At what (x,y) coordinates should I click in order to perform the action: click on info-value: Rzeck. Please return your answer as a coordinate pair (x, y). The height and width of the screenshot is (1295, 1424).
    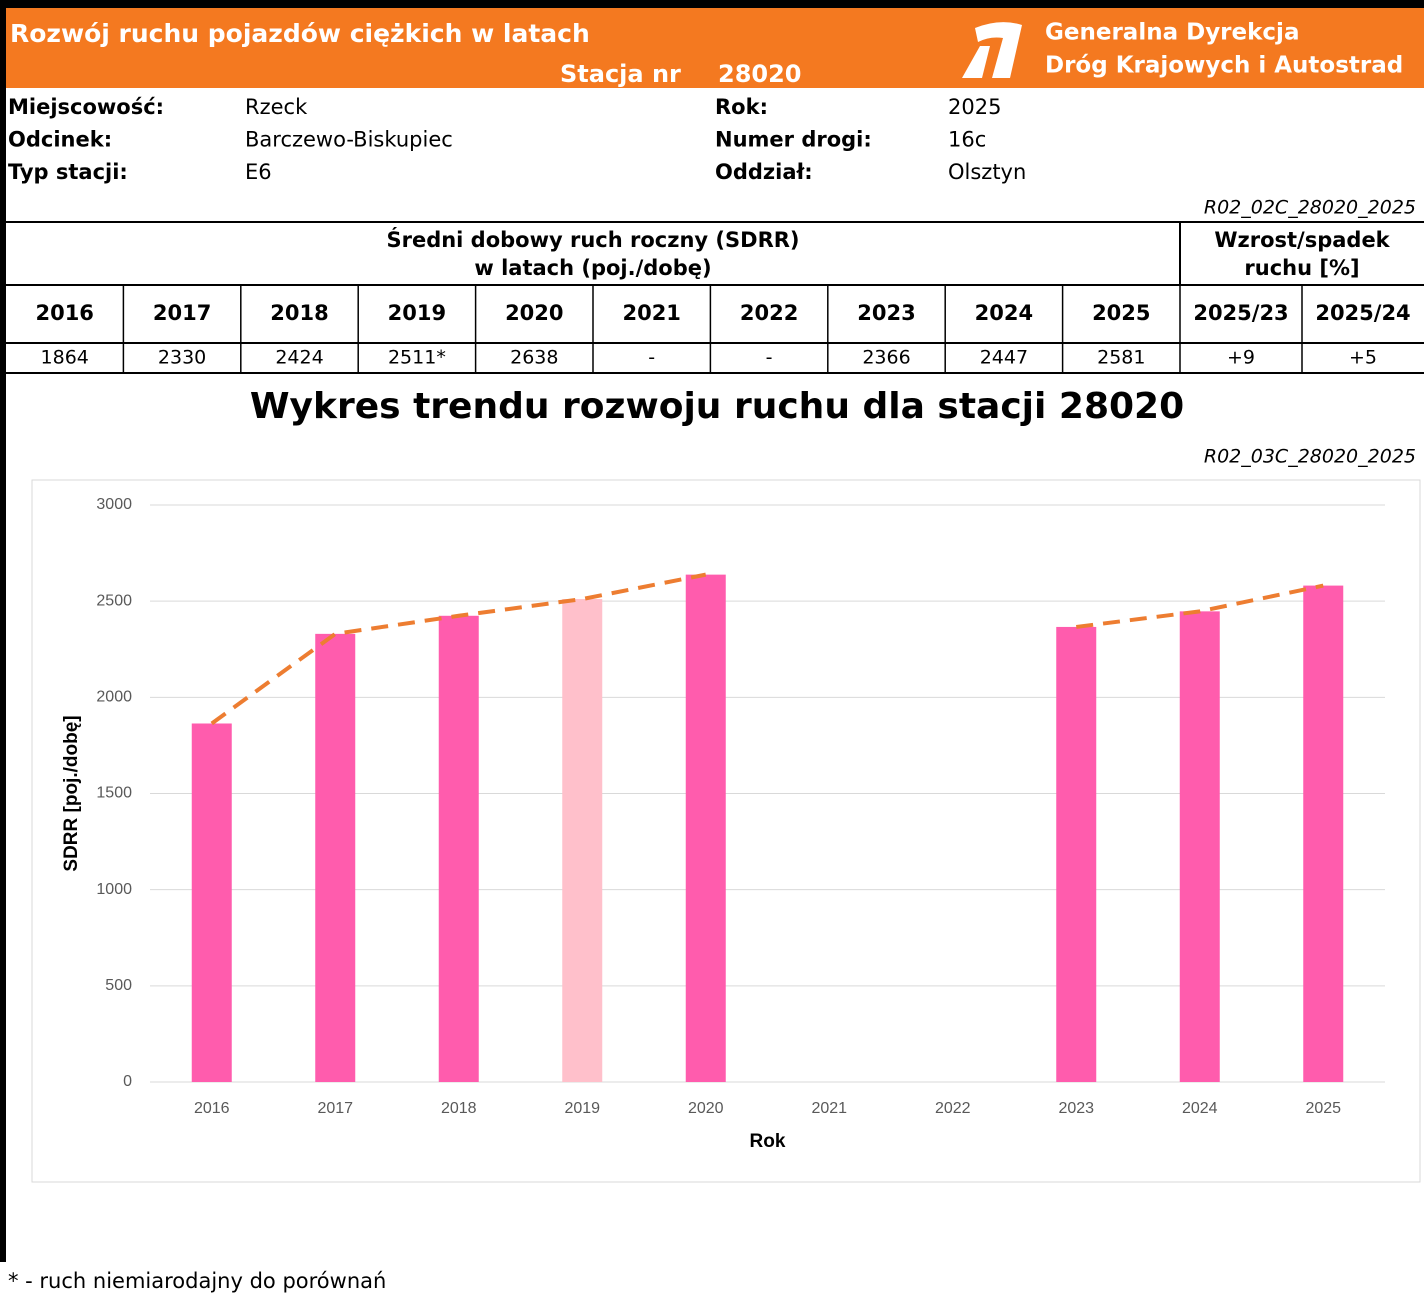
    Looking at the image, I should click on (276, 107).